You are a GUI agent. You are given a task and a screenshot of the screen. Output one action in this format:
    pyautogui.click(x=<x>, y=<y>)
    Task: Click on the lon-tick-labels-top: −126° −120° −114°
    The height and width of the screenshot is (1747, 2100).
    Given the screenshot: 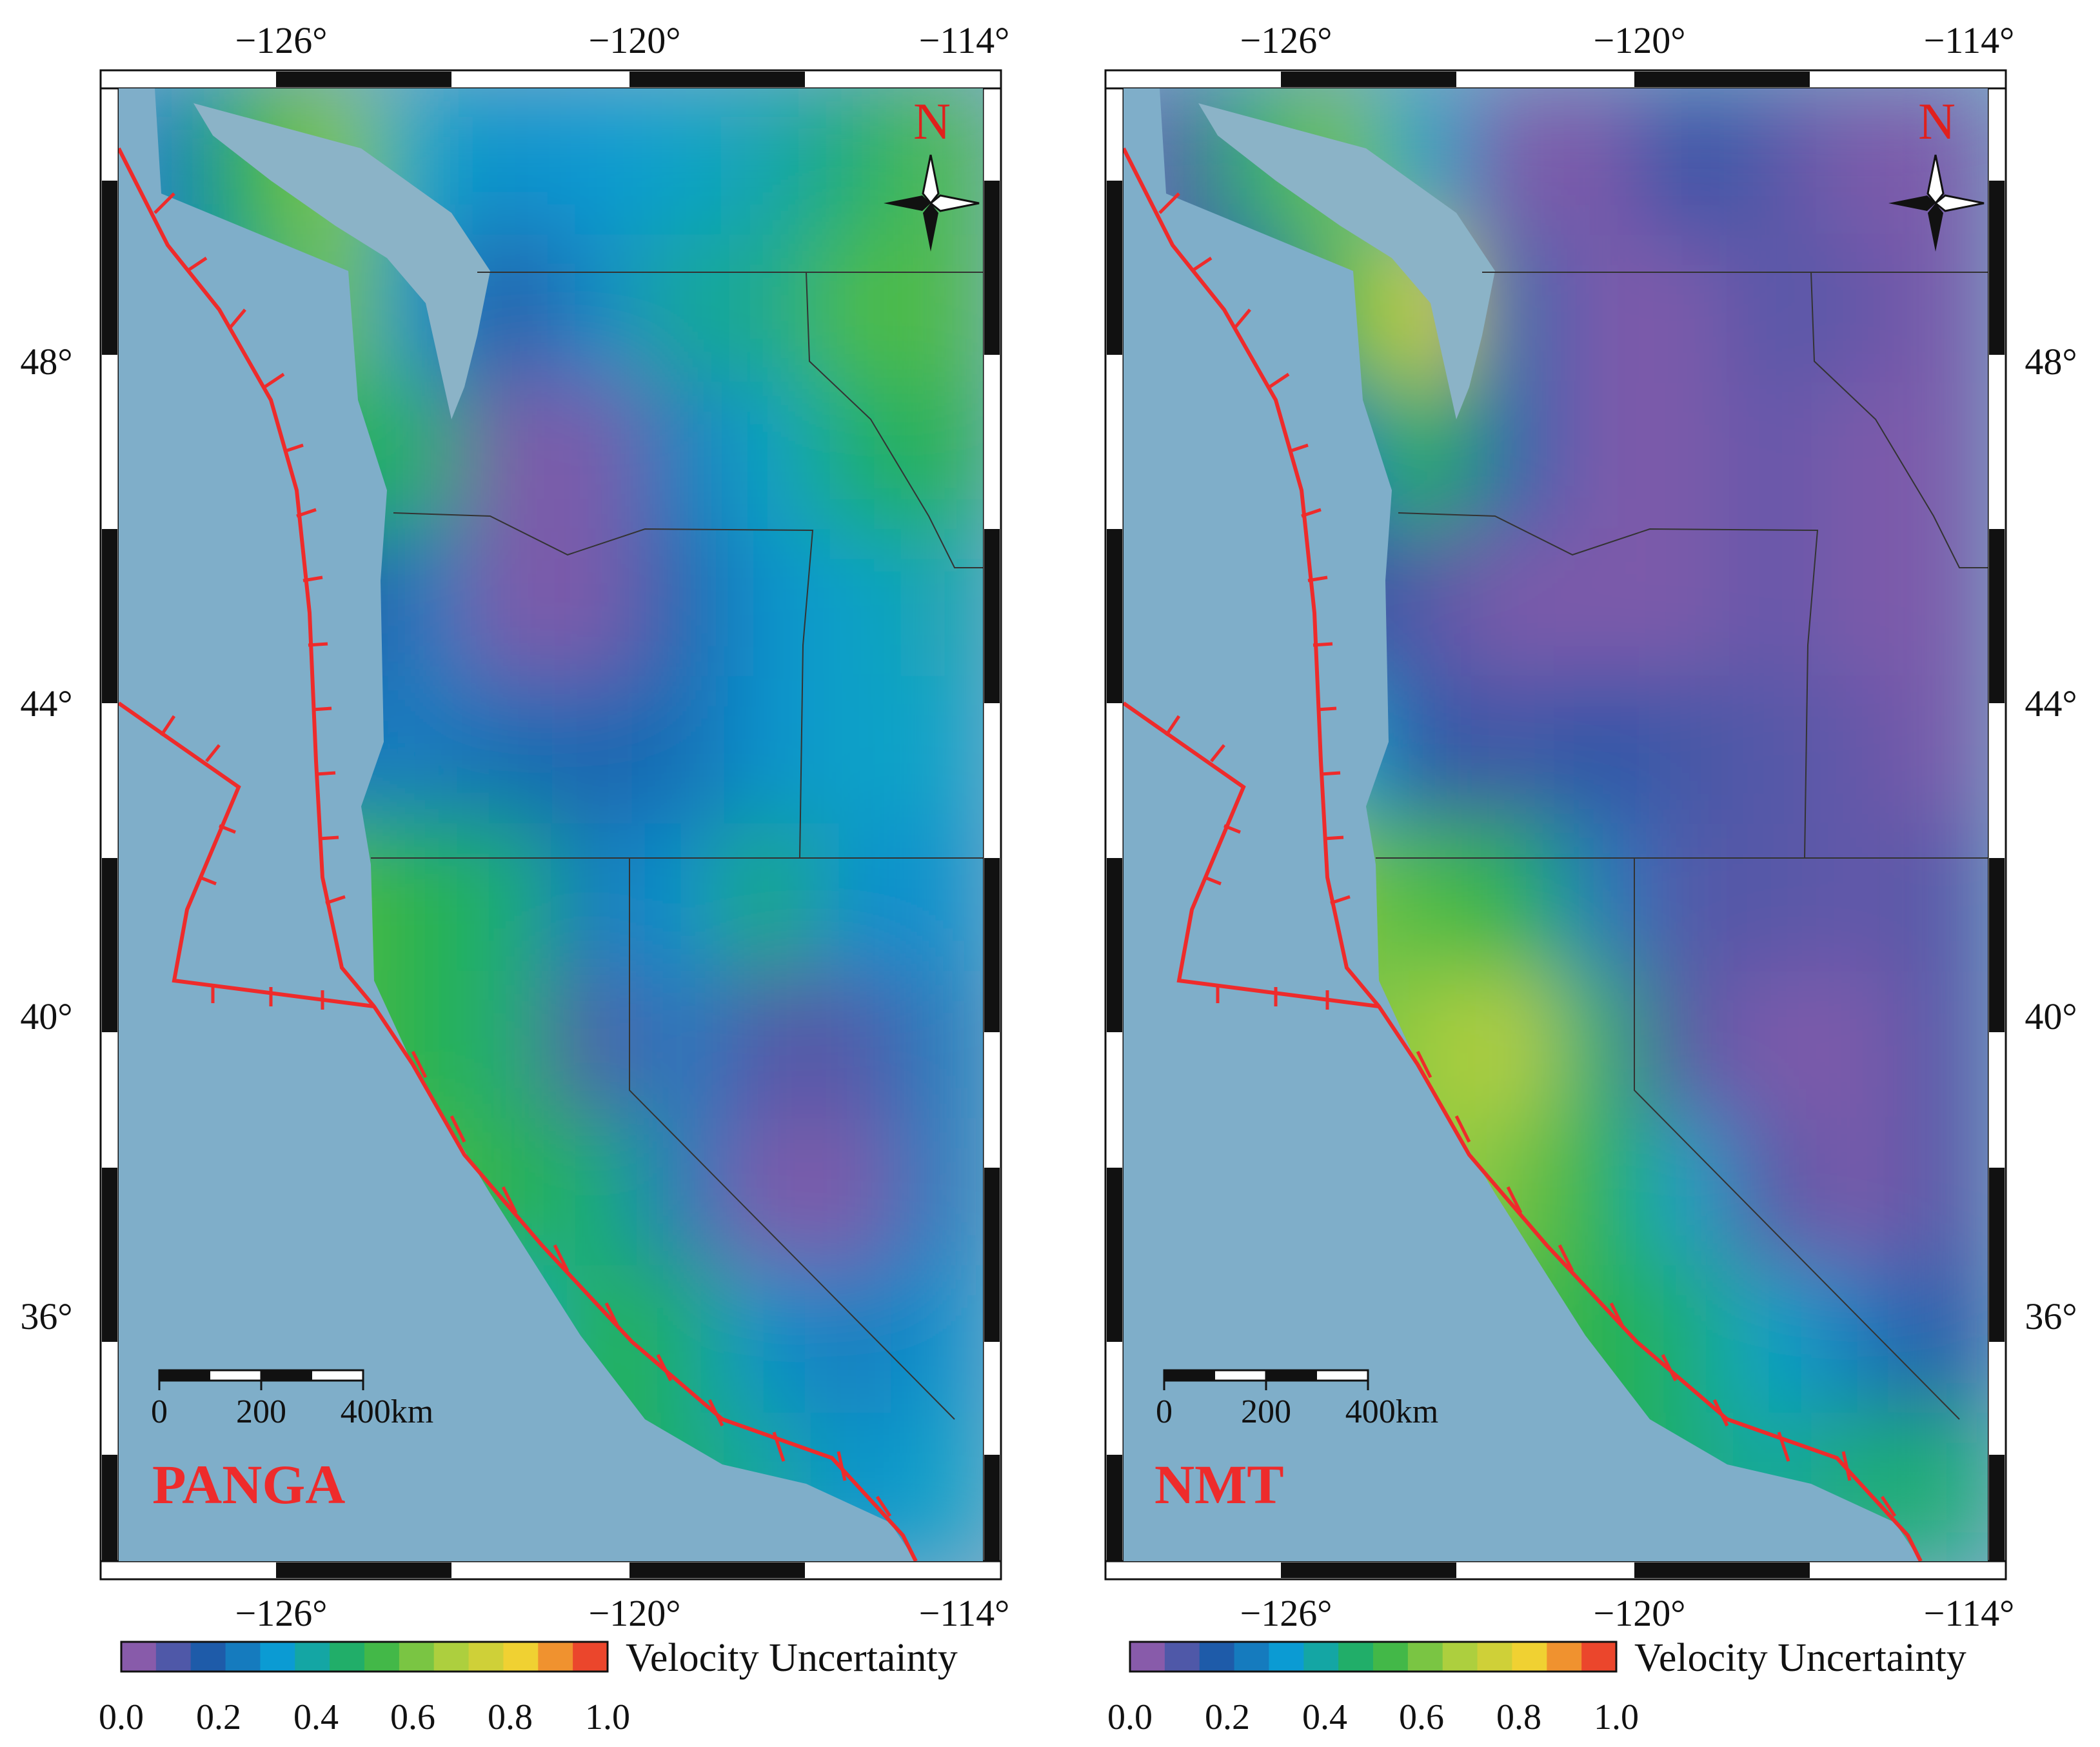 What is the action you would take?
    pyautogui.click(x=622, y=40)
    